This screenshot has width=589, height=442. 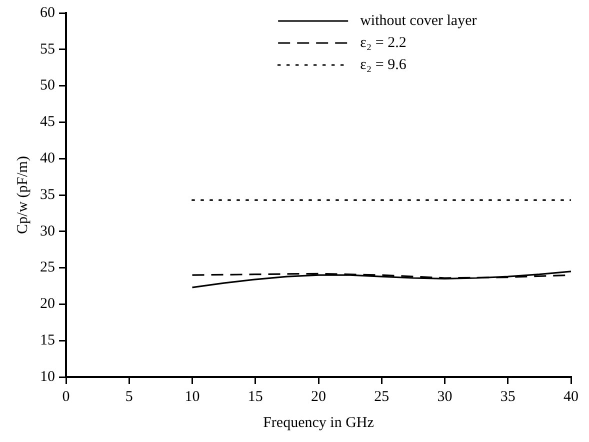 I want to click on x-tick-label: 0, so click(x=66, y=396).